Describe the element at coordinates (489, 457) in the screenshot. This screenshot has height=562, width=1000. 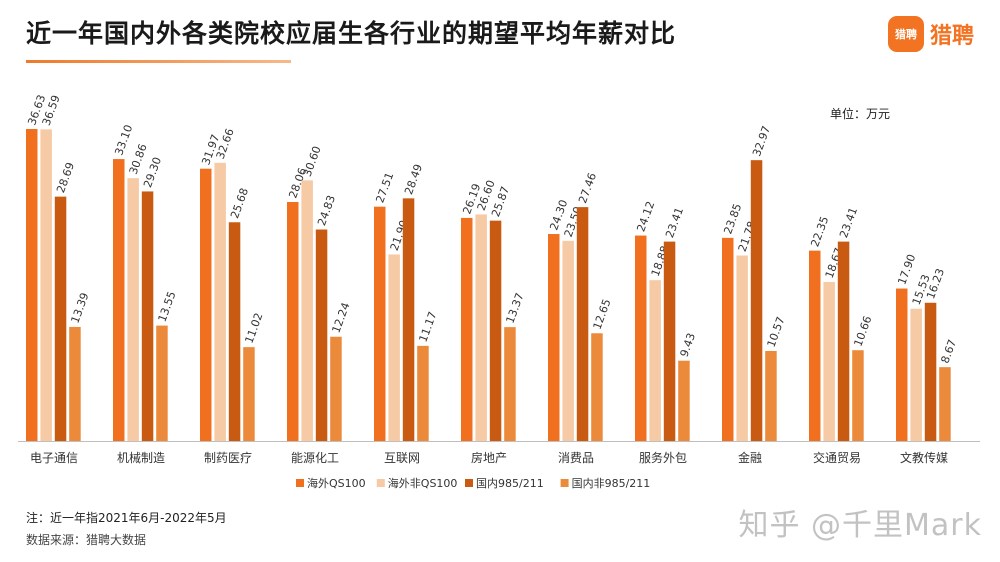
I see `category-label: 房地产` at that location.